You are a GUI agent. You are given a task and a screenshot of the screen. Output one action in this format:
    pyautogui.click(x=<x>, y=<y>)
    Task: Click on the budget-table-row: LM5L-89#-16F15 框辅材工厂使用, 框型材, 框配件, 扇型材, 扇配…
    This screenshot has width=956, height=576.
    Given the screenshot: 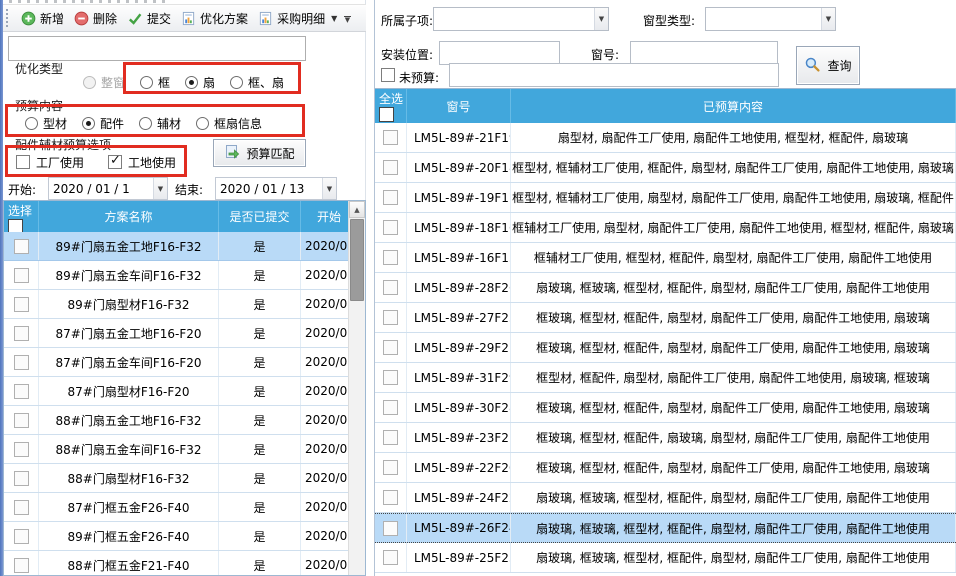 What is the action you would take?
    pyautogui.click(x=665, y=258)
    